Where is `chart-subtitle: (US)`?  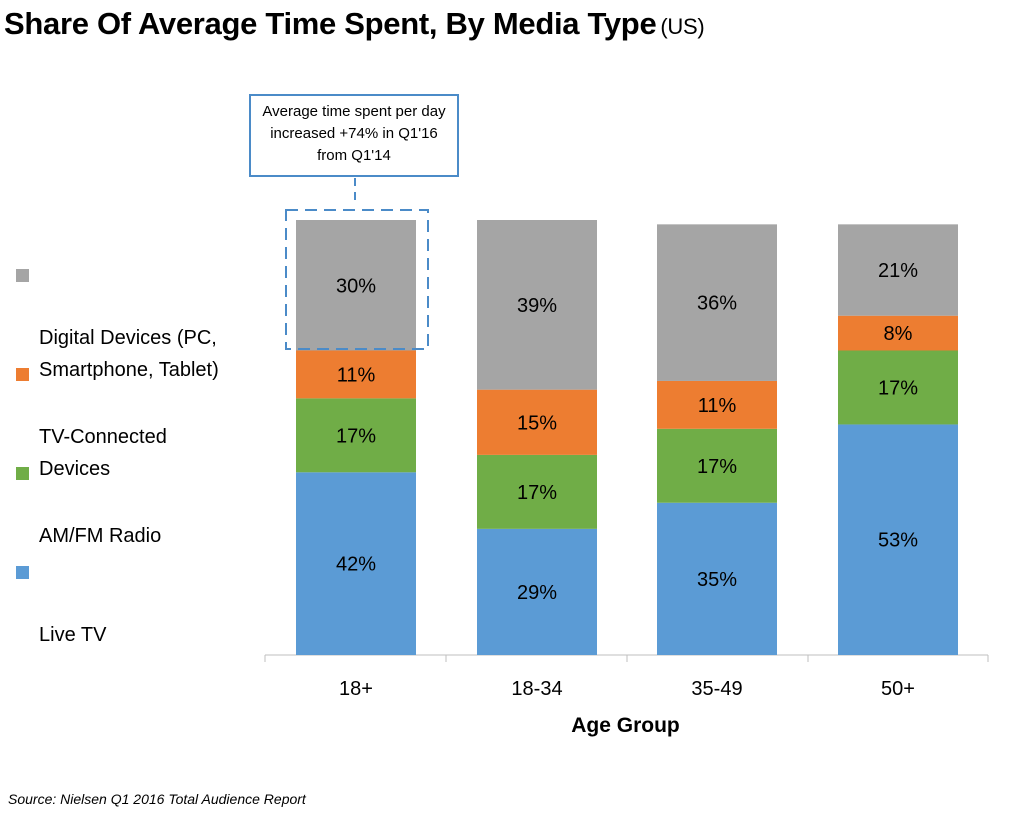
chart-subtitle: (US) is located at coordinates (682, 26).